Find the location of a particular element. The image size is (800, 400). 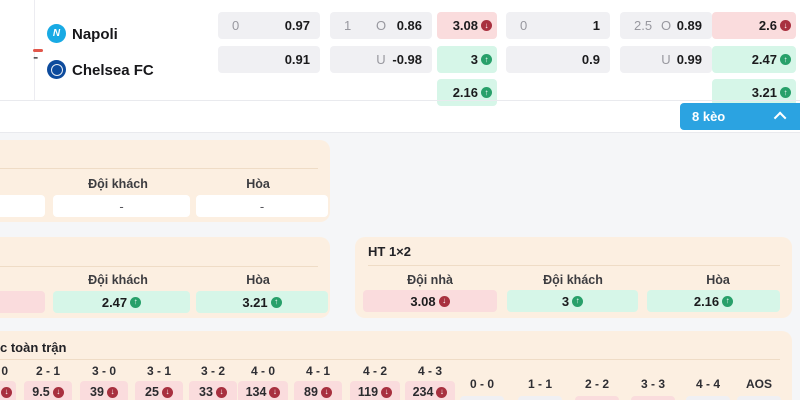

ft-1x2-cell-away: 2.47 is located at coordinates (121, 302).